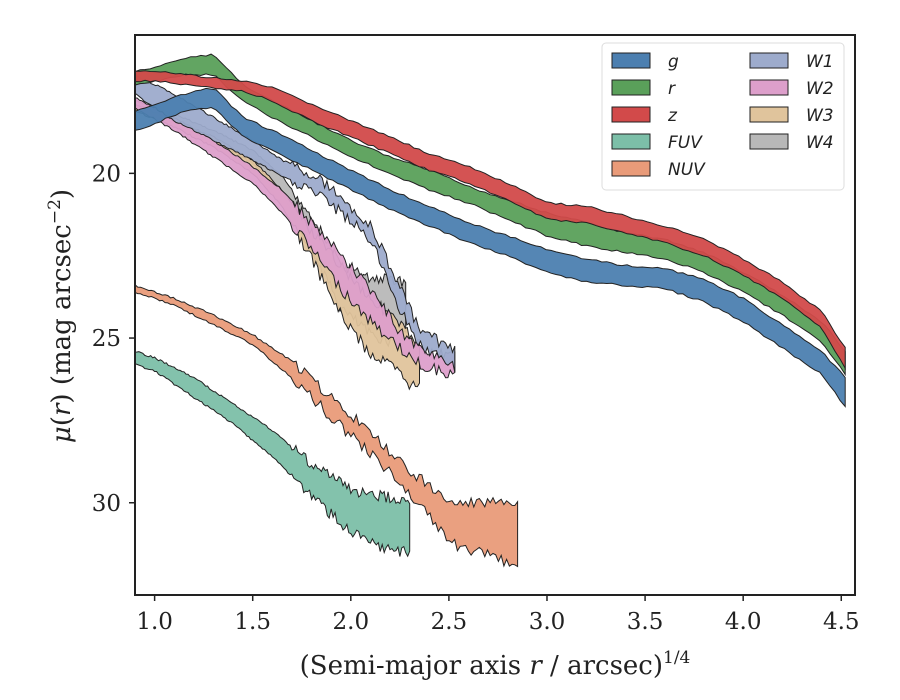 This screenshot has width=900, height=700. Describe the element at coordinates (495, 664) in the screenshot. I see `x-axis-label: (Semi-major axis r / arcsec)1/4` at that location.